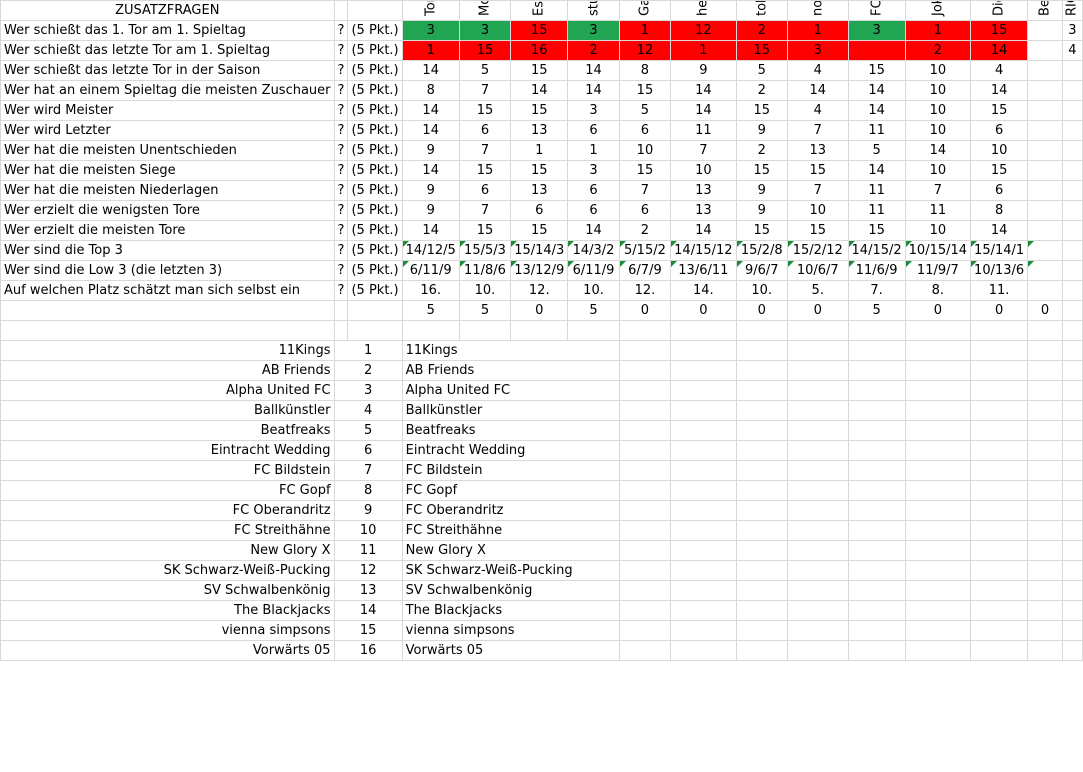  I want to click on answer-cell: 10., so click(593, 290).